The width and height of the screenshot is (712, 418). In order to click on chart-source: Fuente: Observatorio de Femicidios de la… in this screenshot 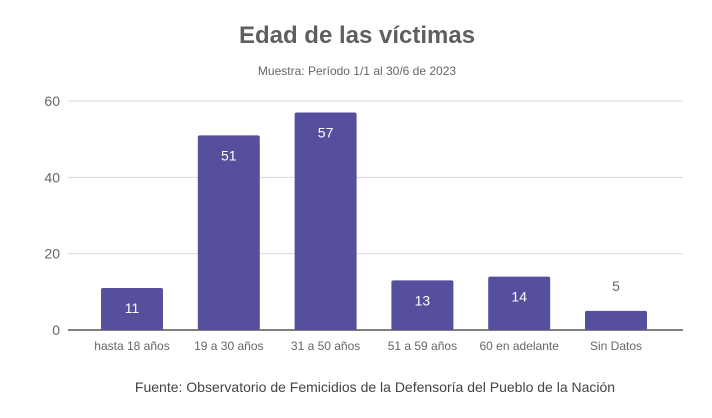, I will do `click(375, 387)`.